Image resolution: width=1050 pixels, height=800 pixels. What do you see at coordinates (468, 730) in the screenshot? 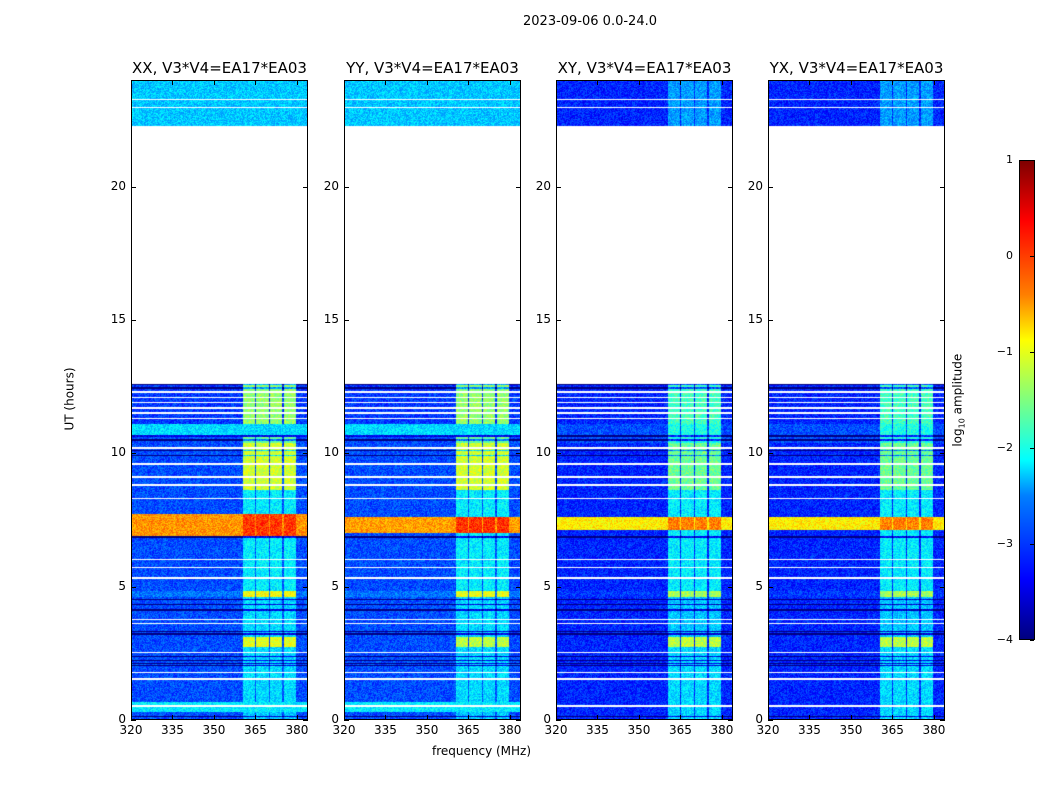
I see `x-tick-label: 365` at bounding box center [468, 730].